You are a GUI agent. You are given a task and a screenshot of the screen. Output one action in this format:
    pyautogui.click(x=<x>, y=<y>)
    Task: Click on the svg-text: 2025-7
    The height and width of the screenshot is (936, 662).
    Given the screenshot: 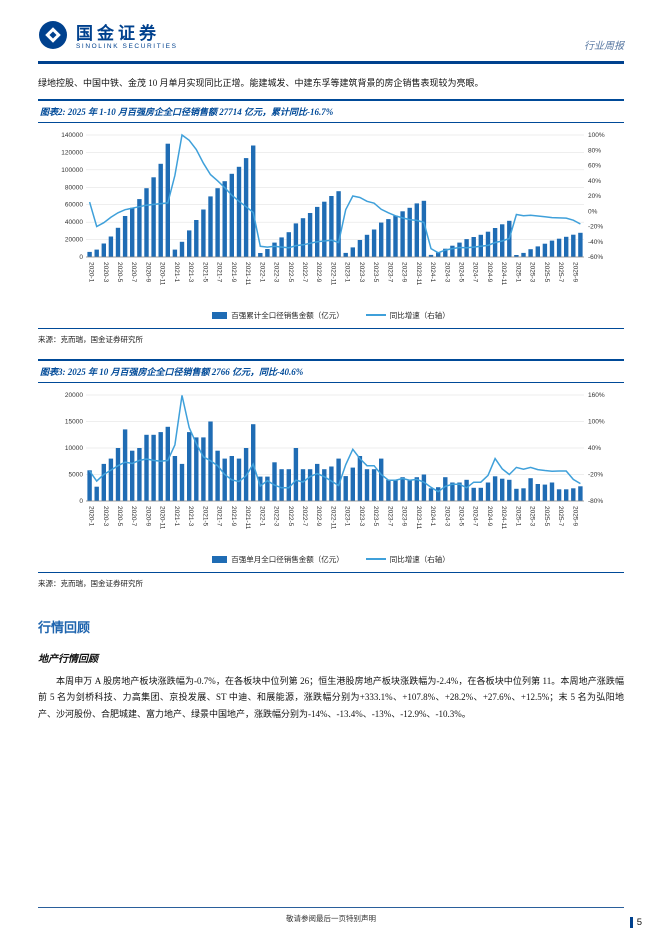 What is the action you would take?
    pyautogui.click(x=560, y=516)
    